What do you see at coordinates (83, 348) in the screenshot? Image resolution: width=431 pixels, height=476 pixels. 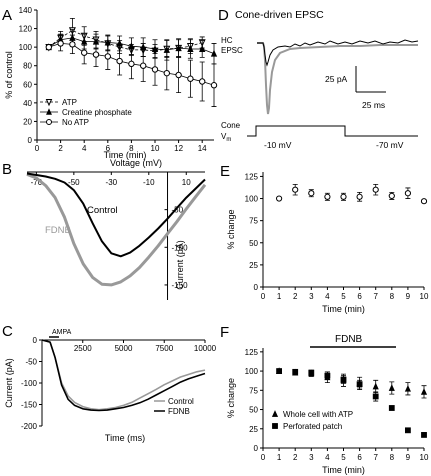 I see `panel-c-xtick-label: 2500` at bounding box center [83, 348].